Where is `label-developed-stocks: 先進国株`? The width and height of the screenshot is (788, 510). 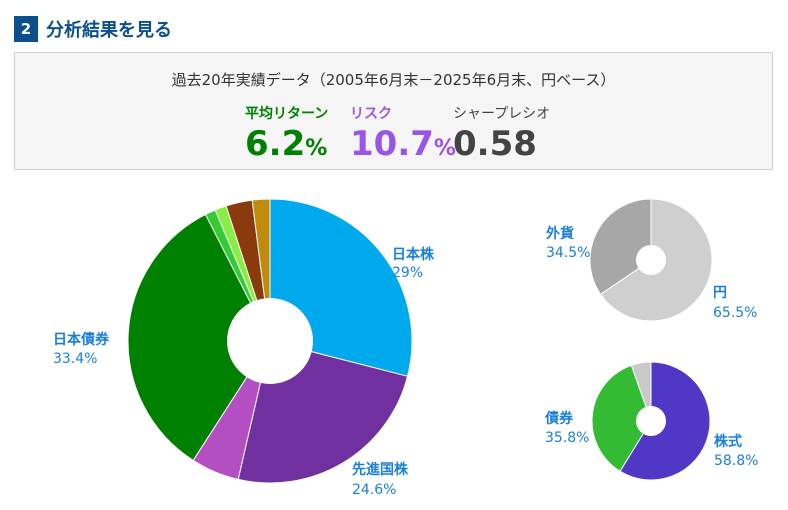 label-developed-stocks: 先進国株 is located at coordinates (380, 469).